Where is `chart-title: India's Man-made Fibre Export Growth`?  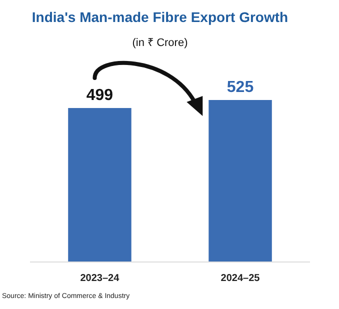
chart-title: India's Man-made Fibre Export Growth is located at coordinates (160, 17).